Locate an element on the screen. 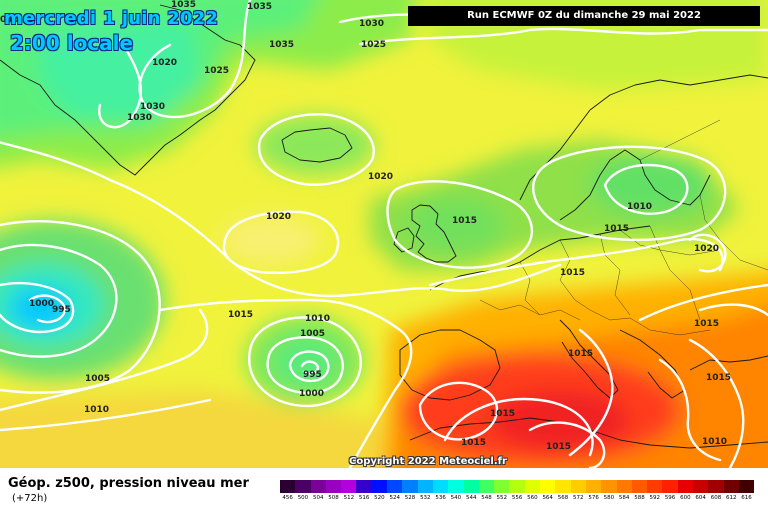 The image size is (768, 512). isobar-label-995-b: 995 is located at coordinates (61, 310).